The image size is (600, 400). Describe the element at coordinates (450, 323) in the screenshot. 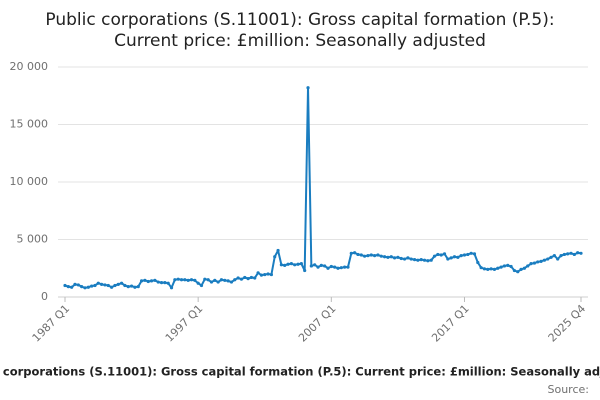

I see `x-tick-label: 2017 Q1` at that location.